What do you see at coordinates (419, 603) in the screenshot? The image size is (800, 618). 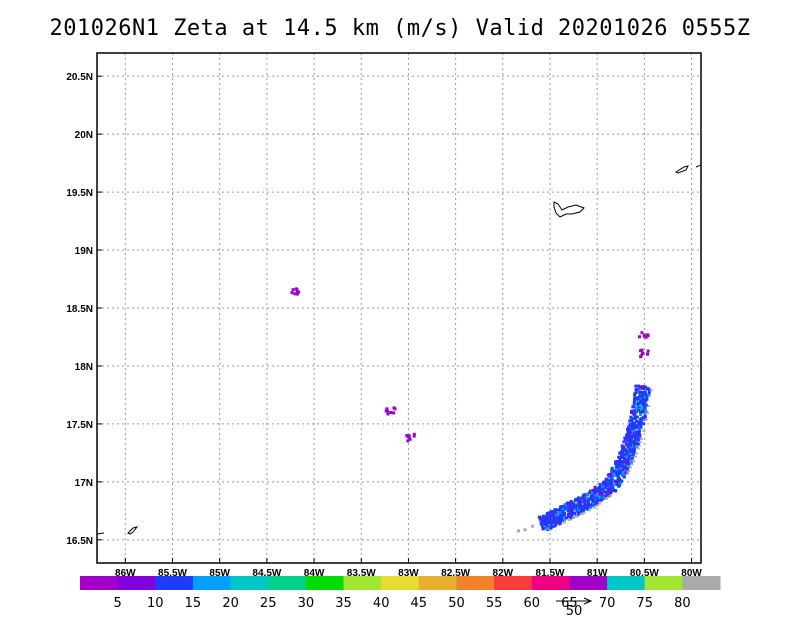 I see `colorbar-label: 45` at bounding box center [419, 603].